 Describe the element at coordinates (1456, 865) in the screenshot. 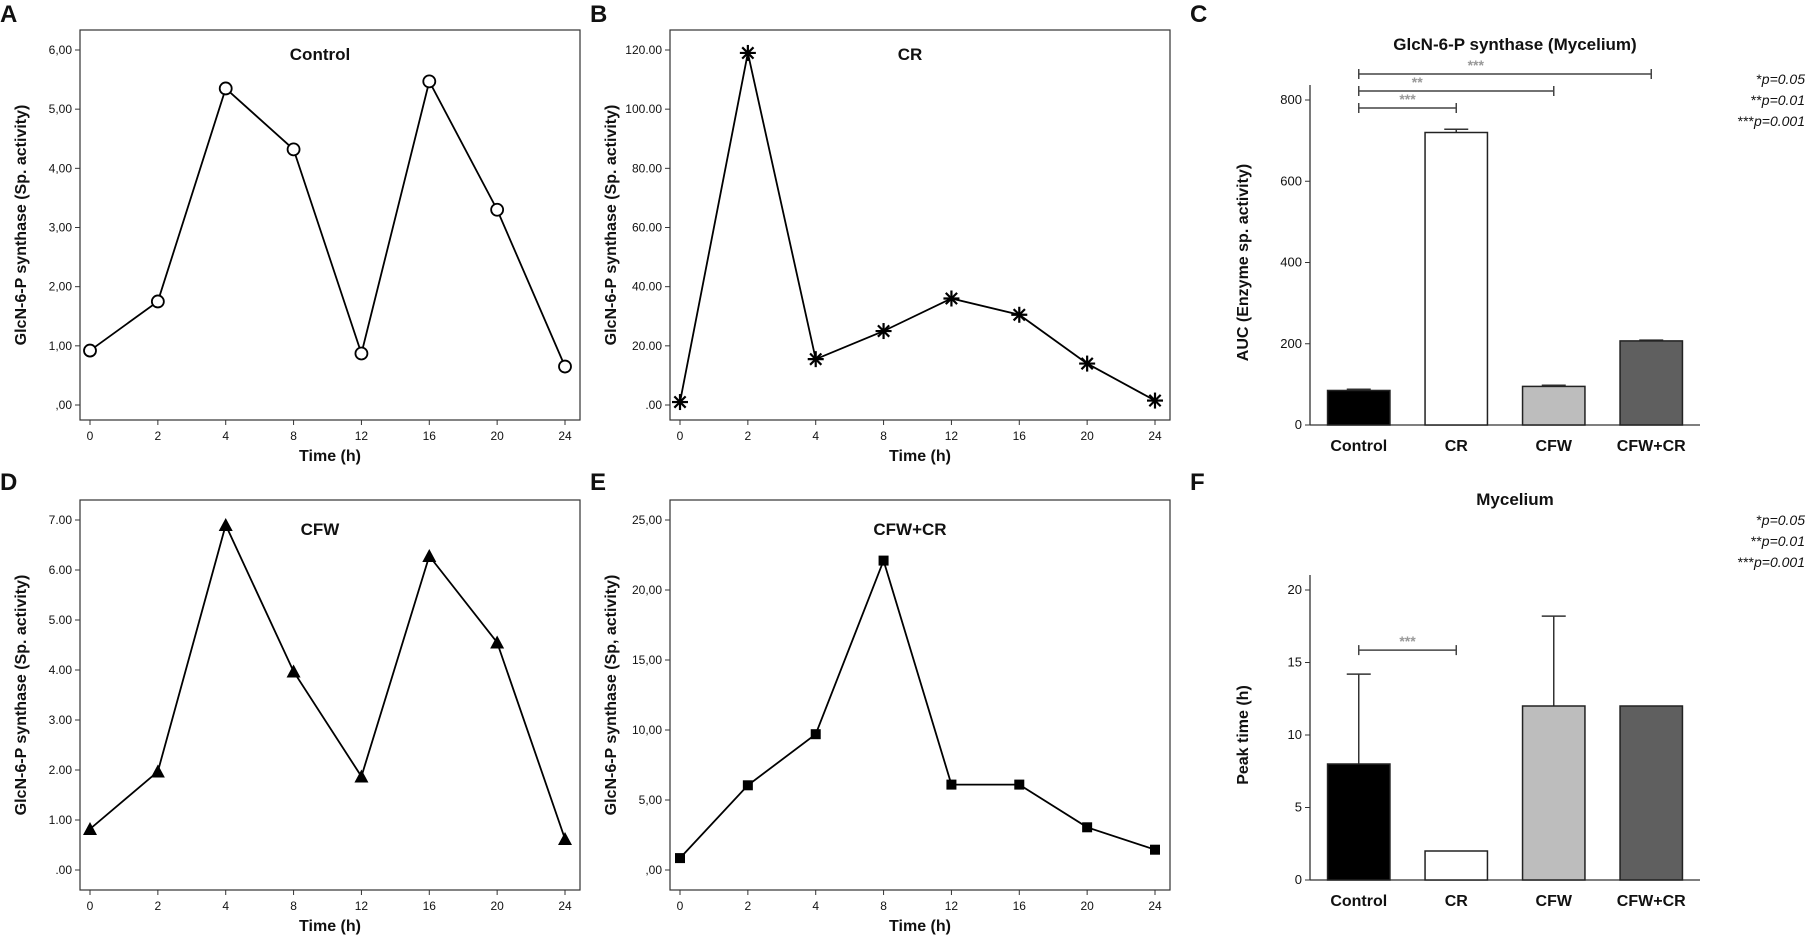

I see `bar-cr` at that location.